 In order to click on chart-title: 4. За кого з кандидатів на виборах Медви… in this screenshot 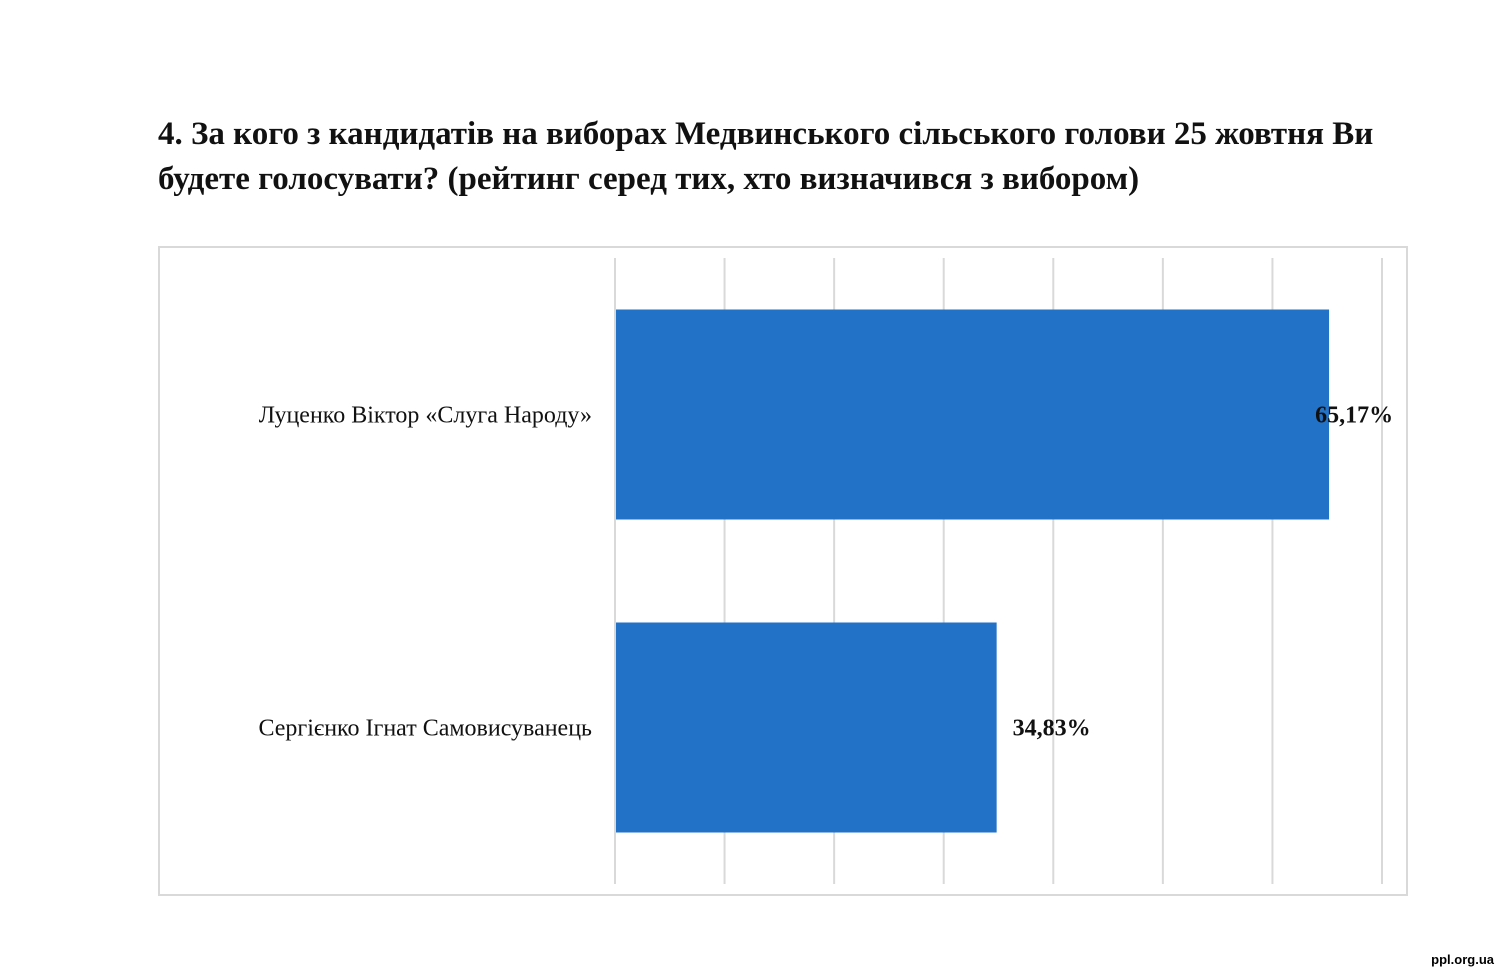, I will do `click(766, 156)`.